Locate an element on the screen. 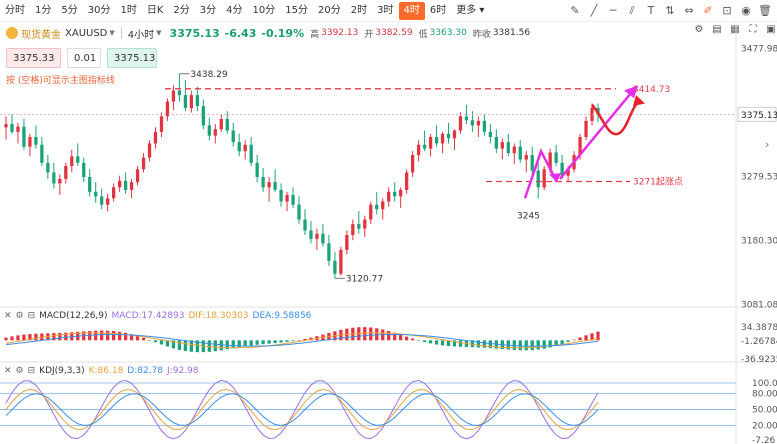  trade-panel: 3375.33 0.01 3375.13 is located at coordinates (81, 58).